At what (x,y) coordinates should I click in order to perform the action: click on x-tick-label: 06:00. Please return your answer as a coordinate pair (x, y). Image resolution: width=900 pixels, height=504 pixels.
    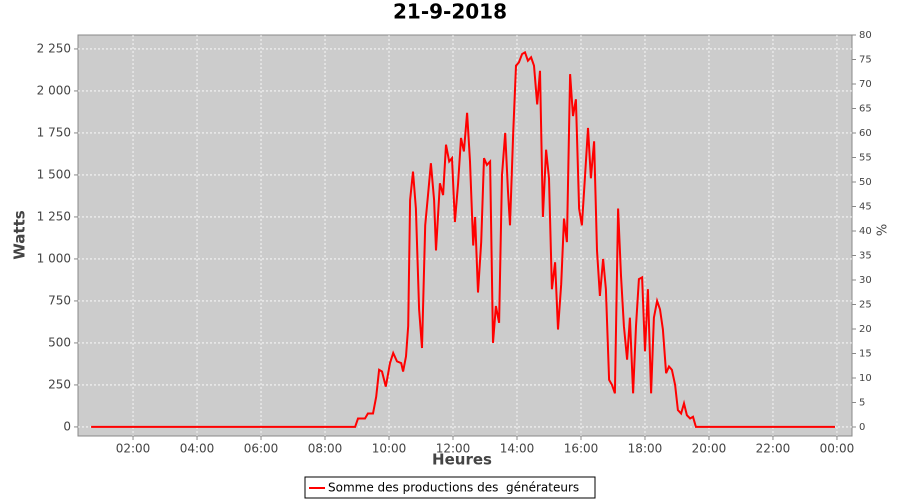
    Looking at the image, I should click on (261, 449).